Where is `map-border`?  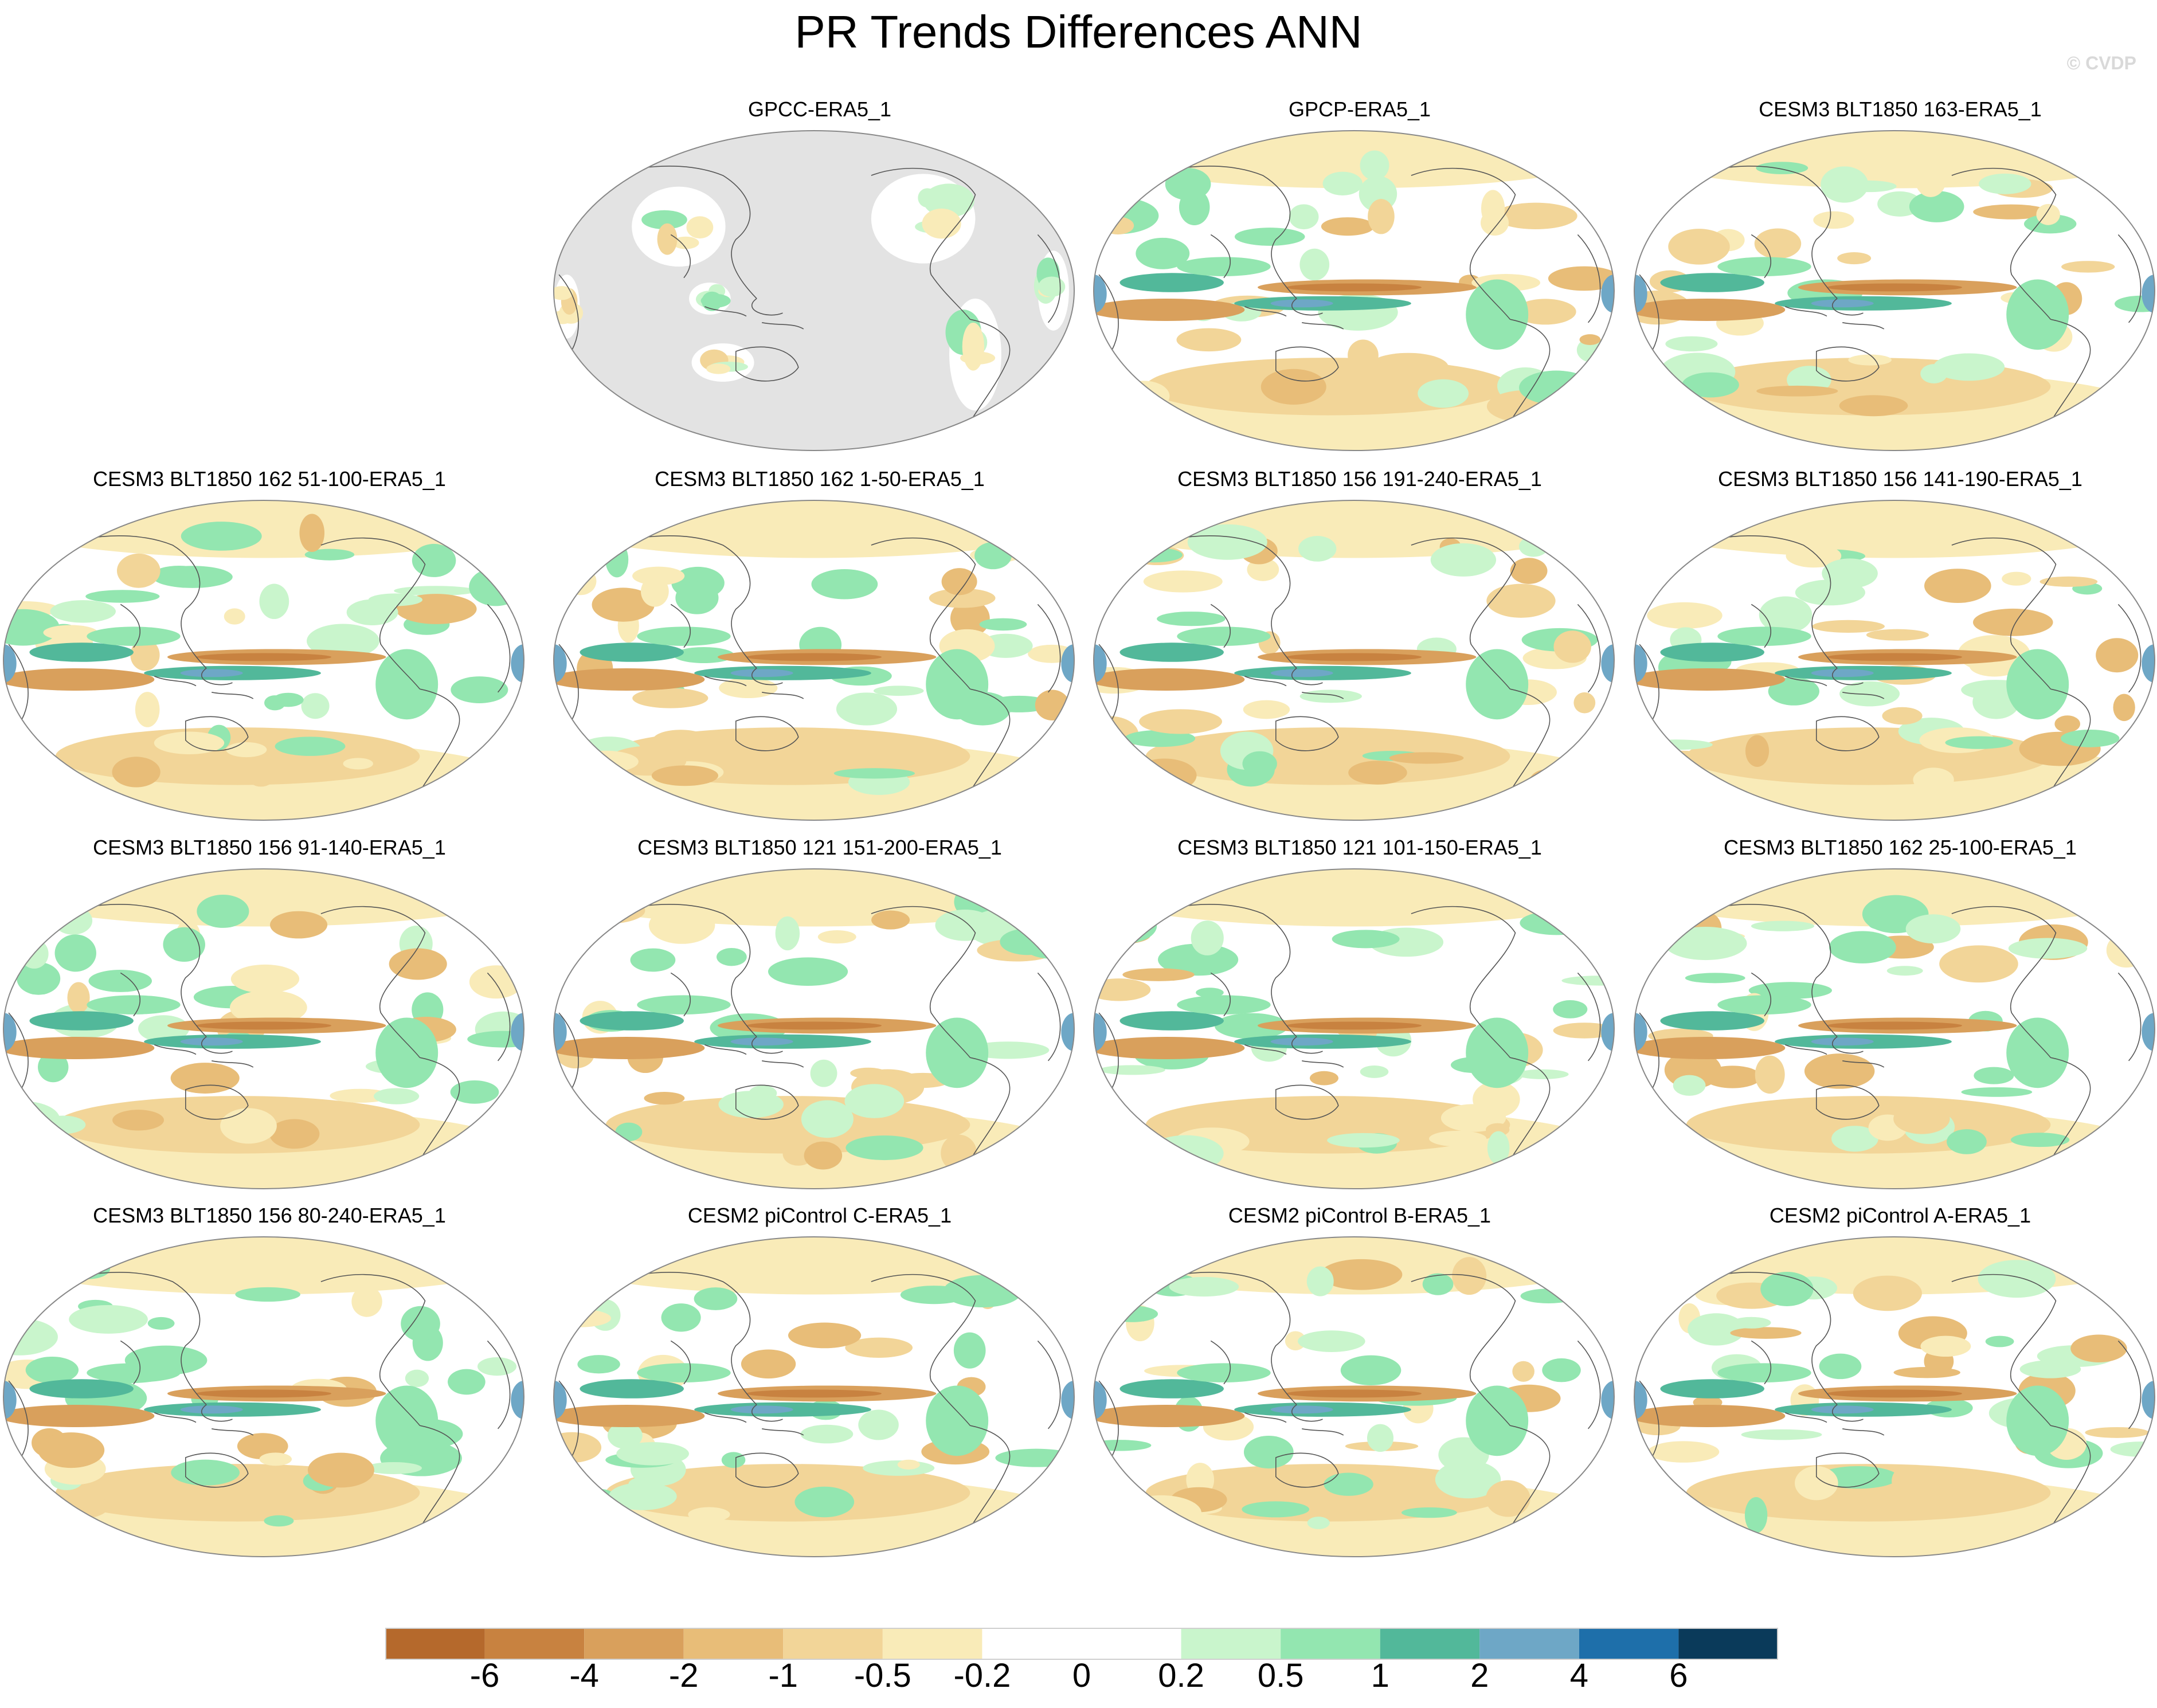
map-border is located at coordinates (814, 660).